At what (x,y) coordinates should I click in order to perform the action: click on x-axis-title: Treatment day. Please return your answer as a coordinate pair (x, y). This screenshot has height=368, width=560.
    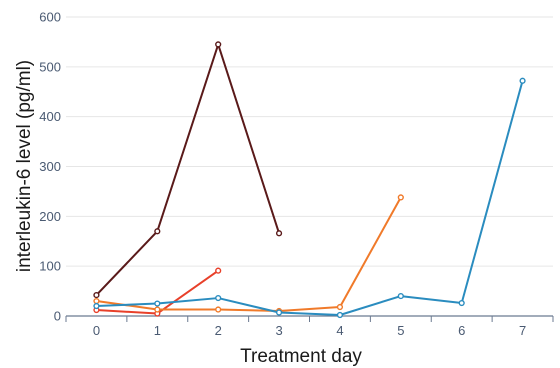
    Looking at the image, I should click on (301, 356).